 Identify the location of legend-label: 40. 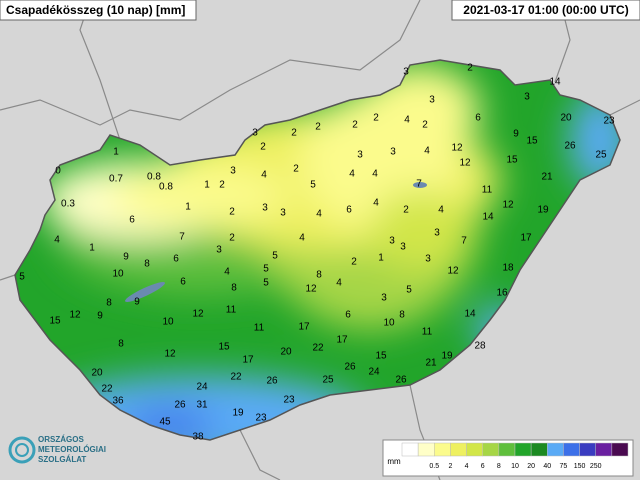
(547, 466).